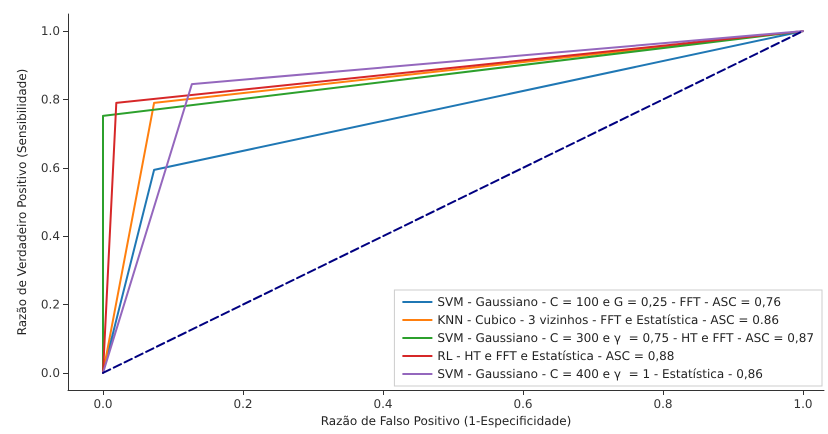 The image size is (828, 434). Describe the element at coordinates (446, 421) in the screenshot. I see `x-axis-title: Razão de Falso Positivo (1-Especificidade)` at that location.